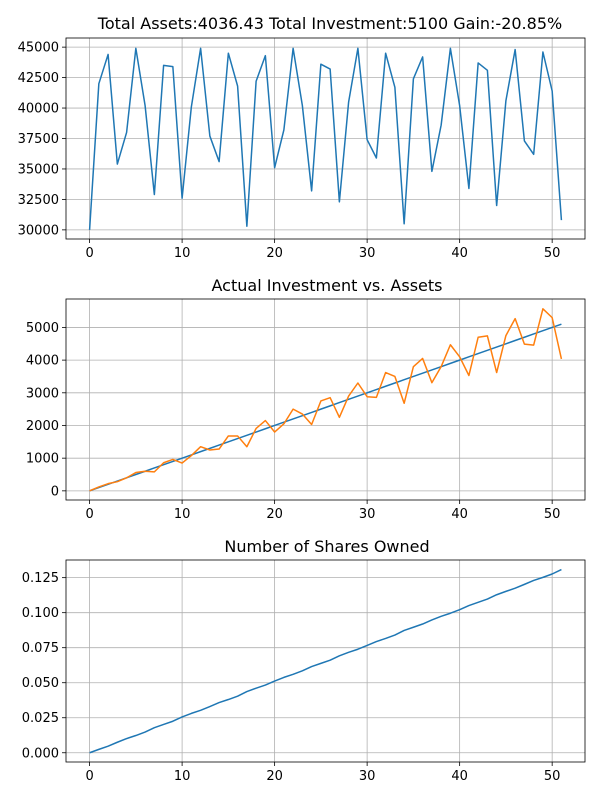 Image resolution: width=600 pixels, height=800 pixels. What do you see at coordinates (40, 578) in the screenshot?
I see `y-tick-label: 0.125` at bounding box center [40, 578].